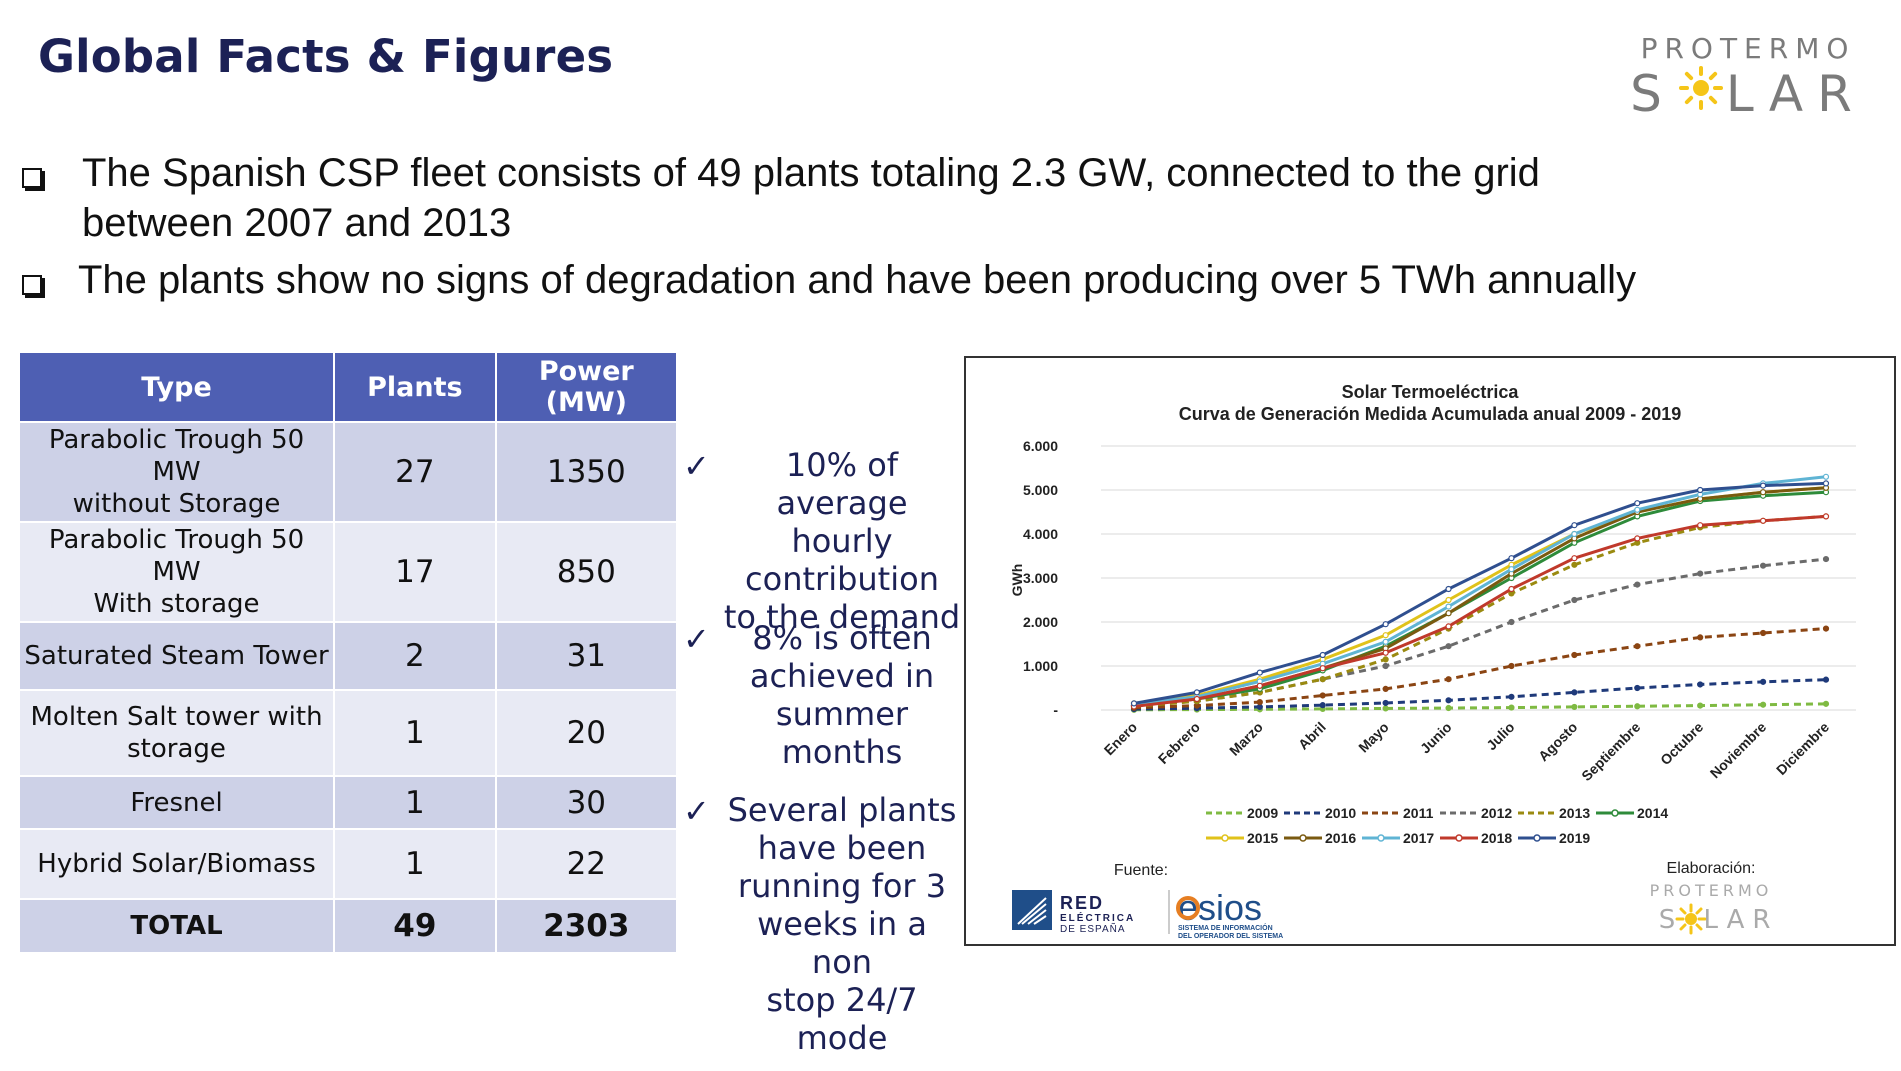  Describe the element at coordinates (1340, 838) in the screenshot. I see `legend-label: 2016` at that location.